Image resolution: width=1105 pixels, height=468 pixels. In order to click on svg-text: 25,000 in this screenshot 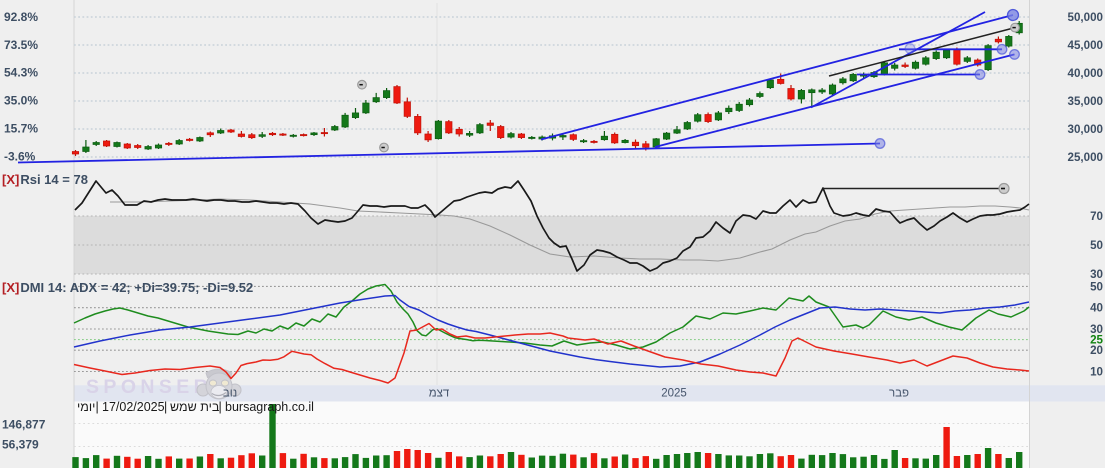, I will do `click(1085, 157)`.